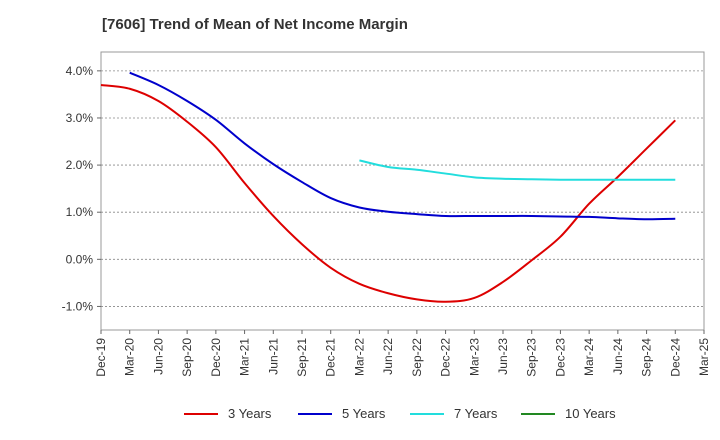 This screenshot has height=440, width=720. What do you see at coordinates (158, 356) in the screenshot?
I see `x-tick-label: Jun-20` at bounding box center [158, 356].